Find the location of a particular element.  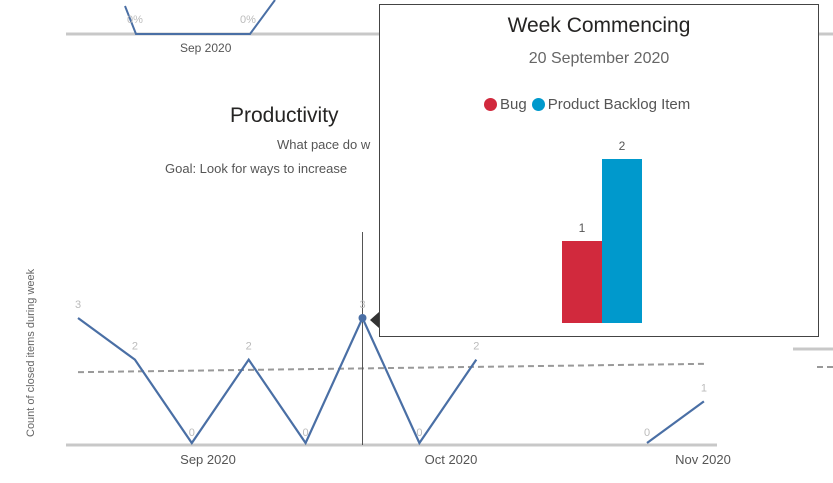

legend-item-pbi: Product Backlog Item is located at coordinates (611, 104).